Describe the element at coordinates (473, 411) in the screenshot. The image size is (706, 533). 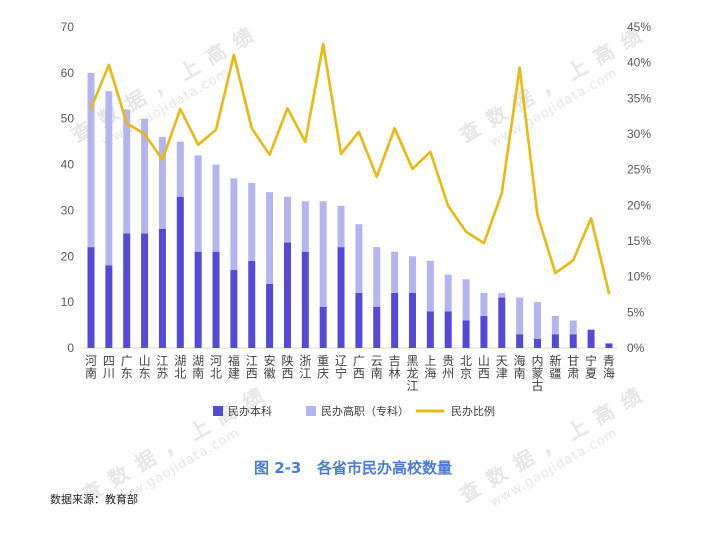
I see `legend-label-private-ratio: 民办比例` at that location.